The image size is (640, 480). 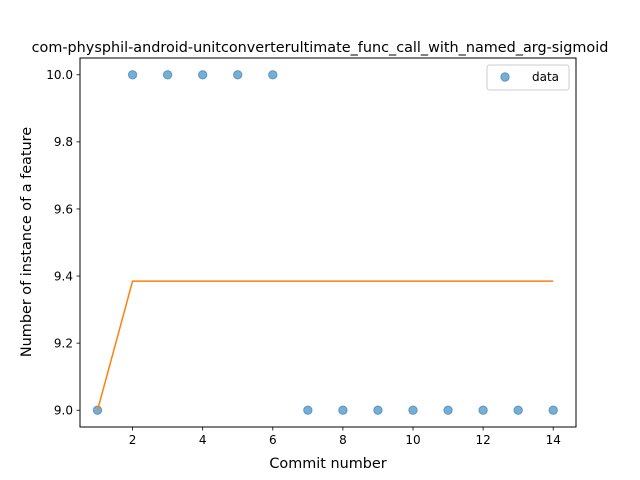 What do you see at coordinates (412, 440) in the screenshot?
I see `x-tick-label: 10` at bounding box center [412, 440].